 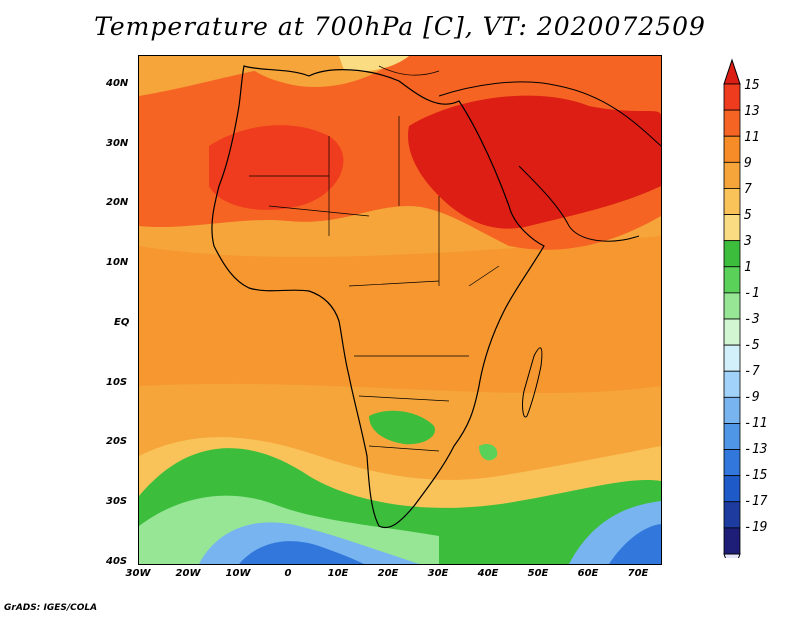 I want to click on colorbar-top-arrow, so click(x=732, y=71).